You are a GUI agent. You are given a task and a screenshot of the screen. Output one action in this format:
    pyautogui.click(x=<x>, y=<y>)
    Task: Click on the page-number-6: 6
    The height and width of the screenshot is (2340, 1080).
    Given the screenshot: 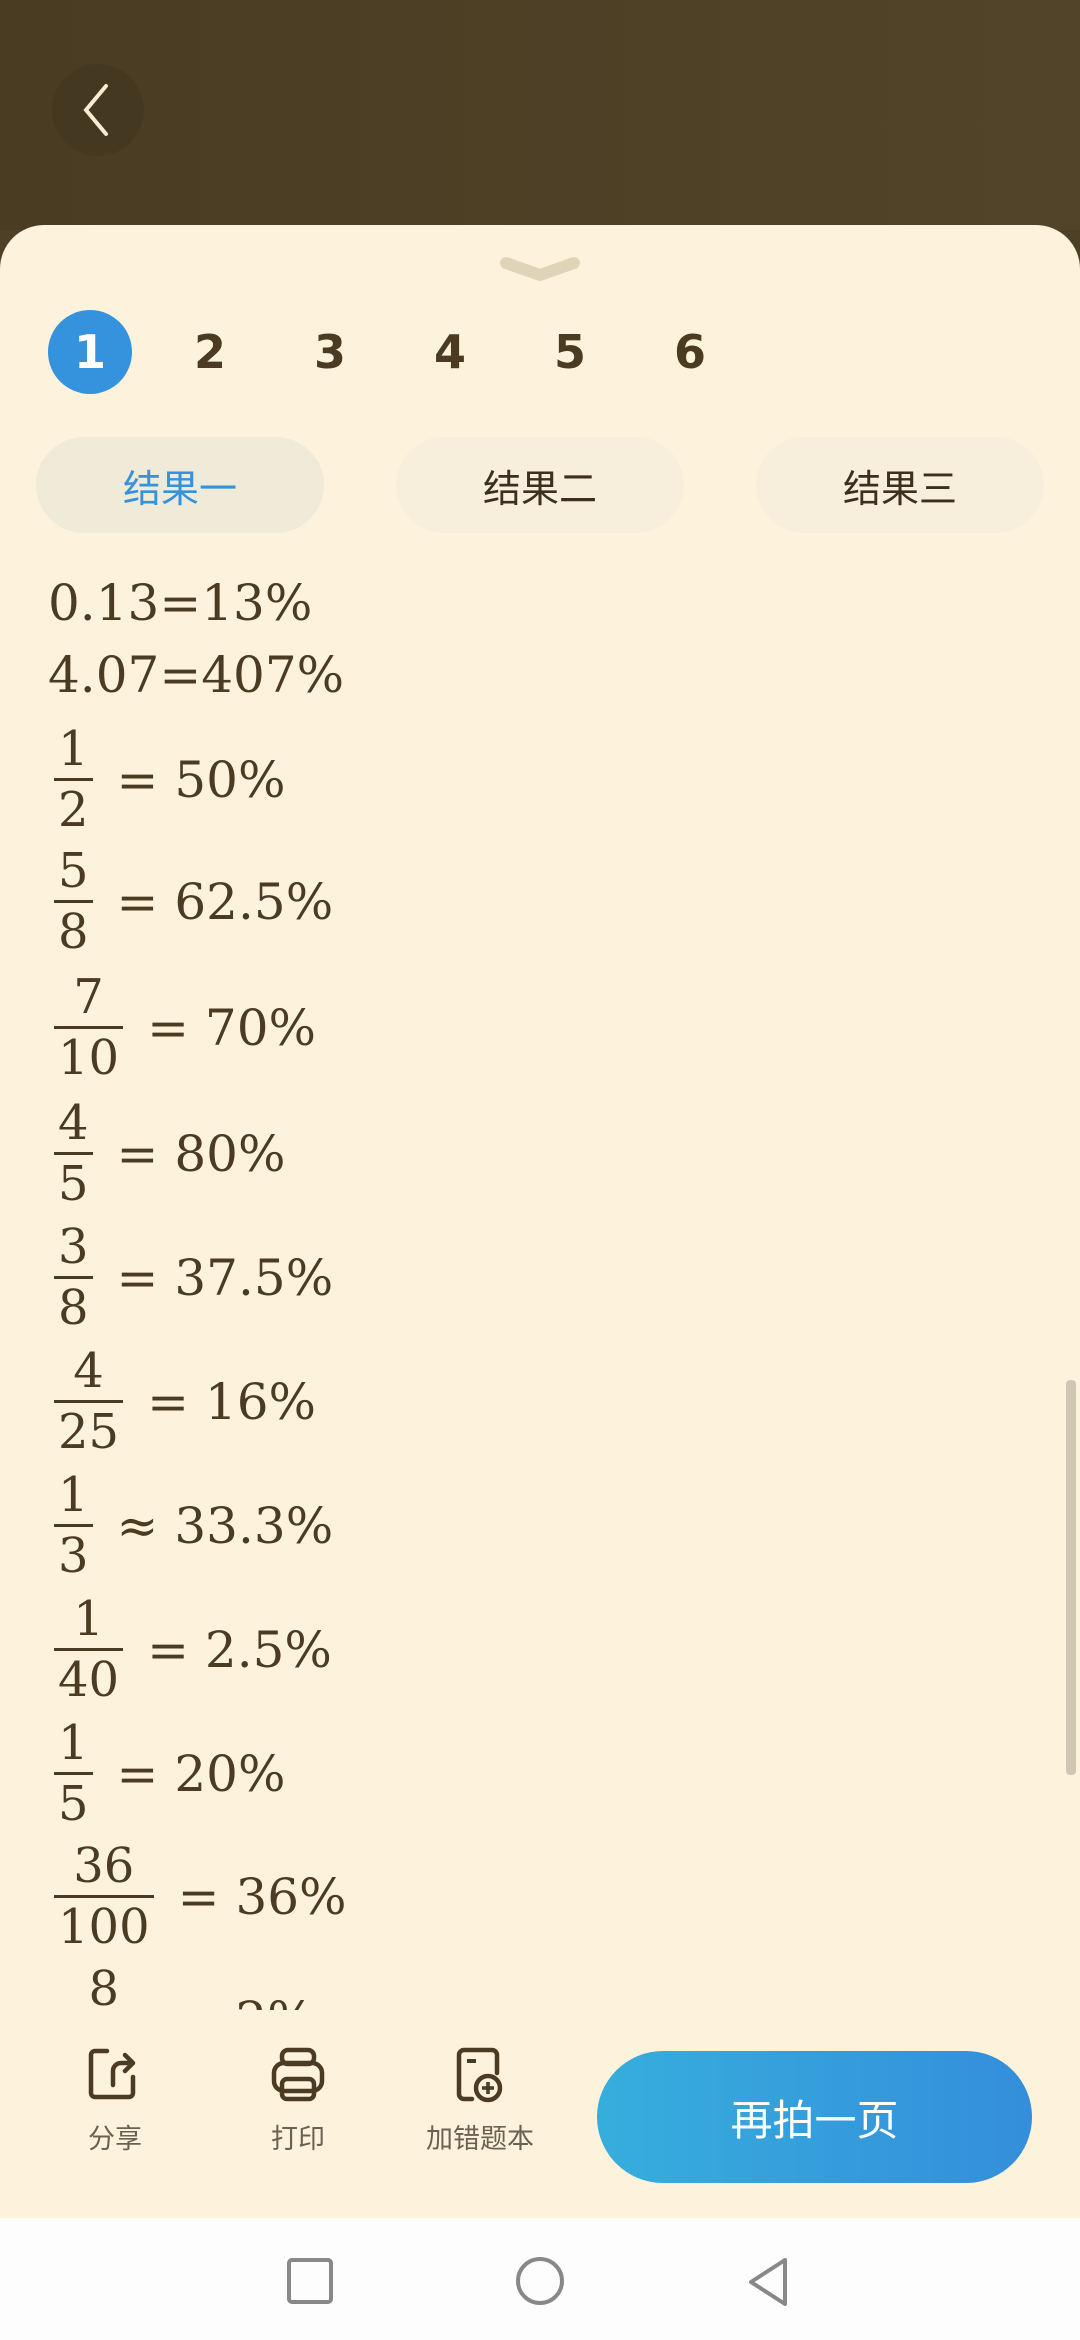 What is the action you would take?
    pyautogui.click(x=689, y=352)
    